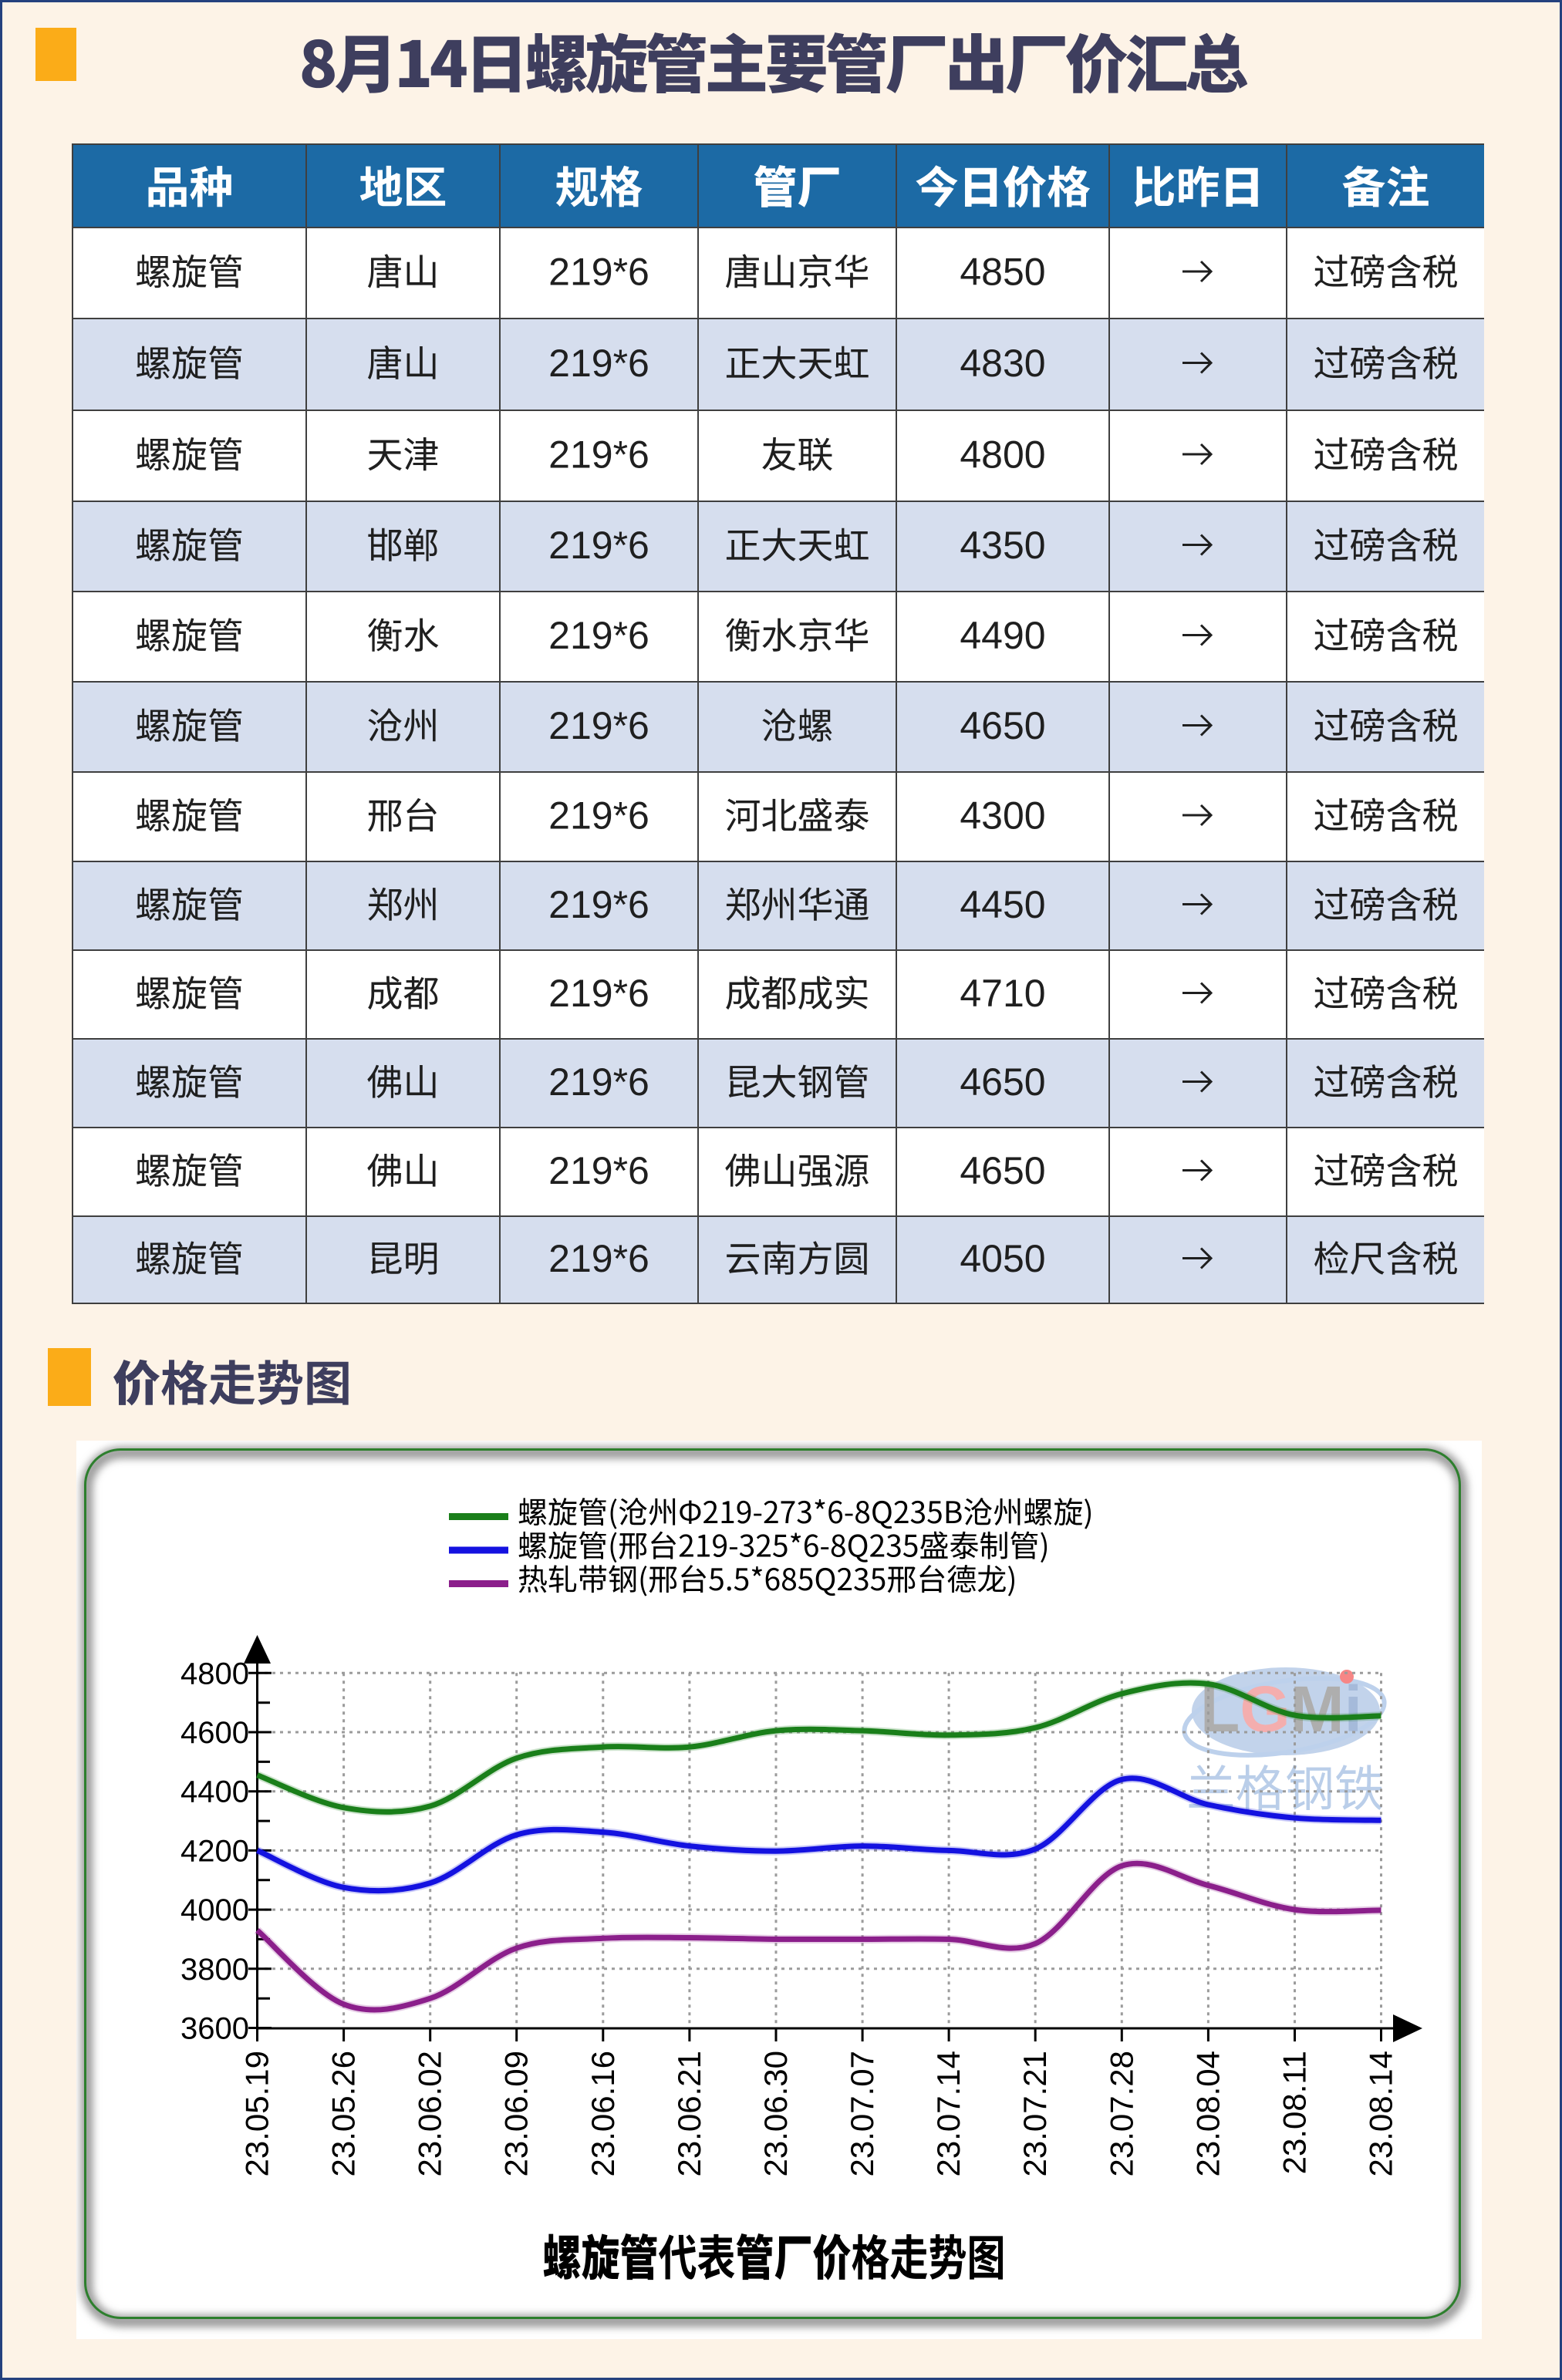  What do you see at coordinates (1381, 2114) in the screenshot?
I see `svg-text: 23.08.14` at bounding box center [1381, 2114].